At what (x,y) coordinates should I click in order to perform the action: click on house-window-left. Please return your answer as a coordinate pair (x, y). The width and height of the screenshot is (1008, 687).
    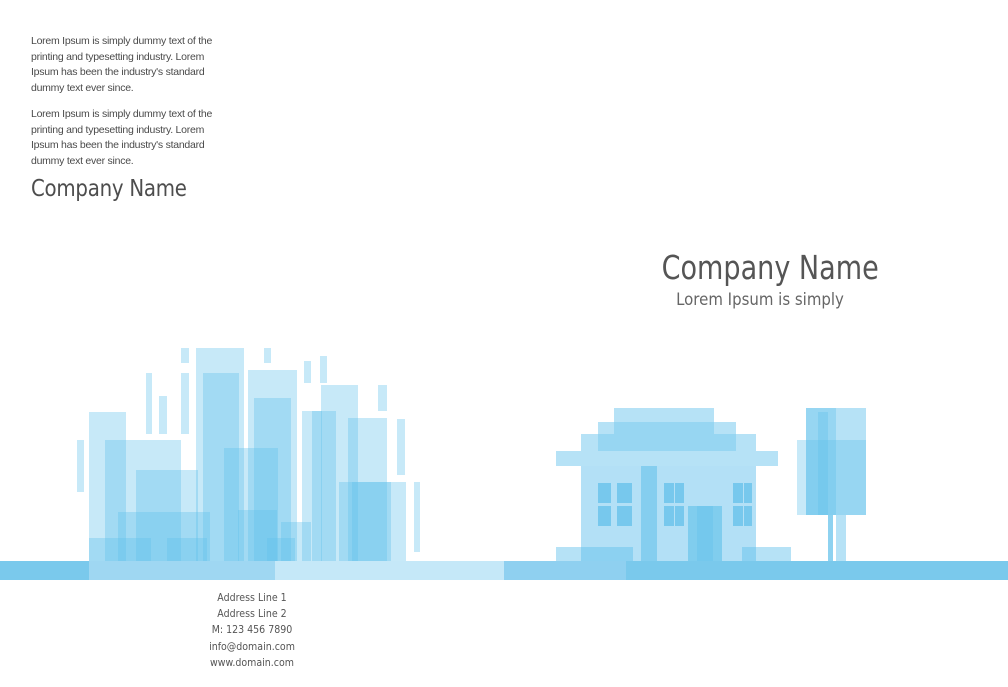
    Looking at the image, I should click on (615, 504).